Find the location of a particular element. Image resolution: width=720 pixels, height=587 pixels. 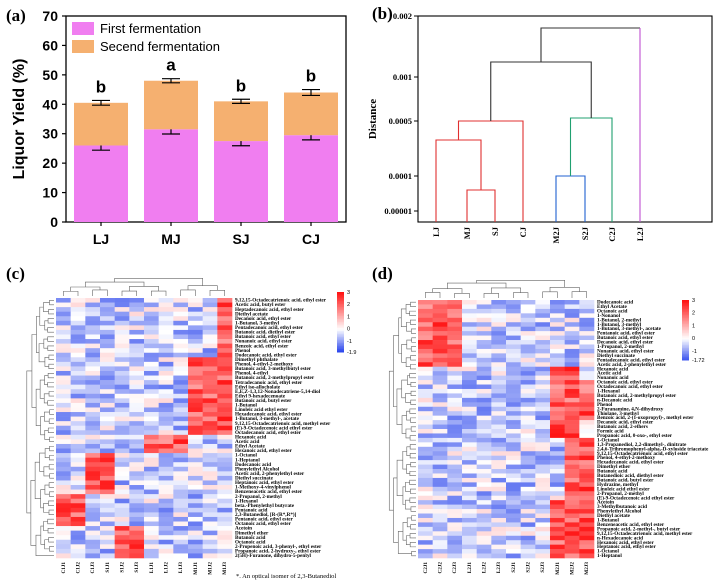

column-label: S1J1 is located at coordinates (108, 567).